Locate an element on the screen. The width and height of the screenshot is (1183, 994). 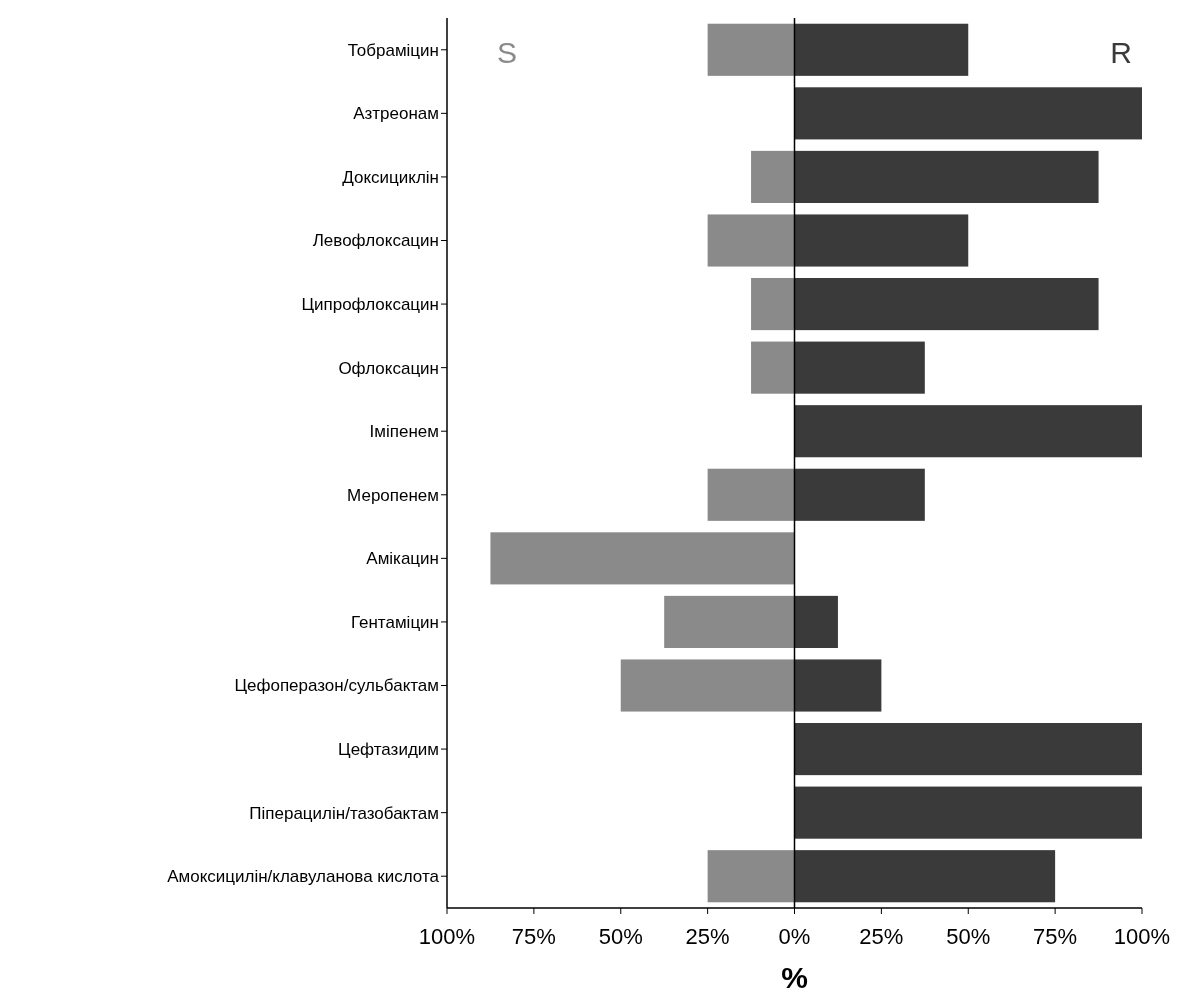
y-tick-label: Гентаміцин is located at coordinates (394, 622).